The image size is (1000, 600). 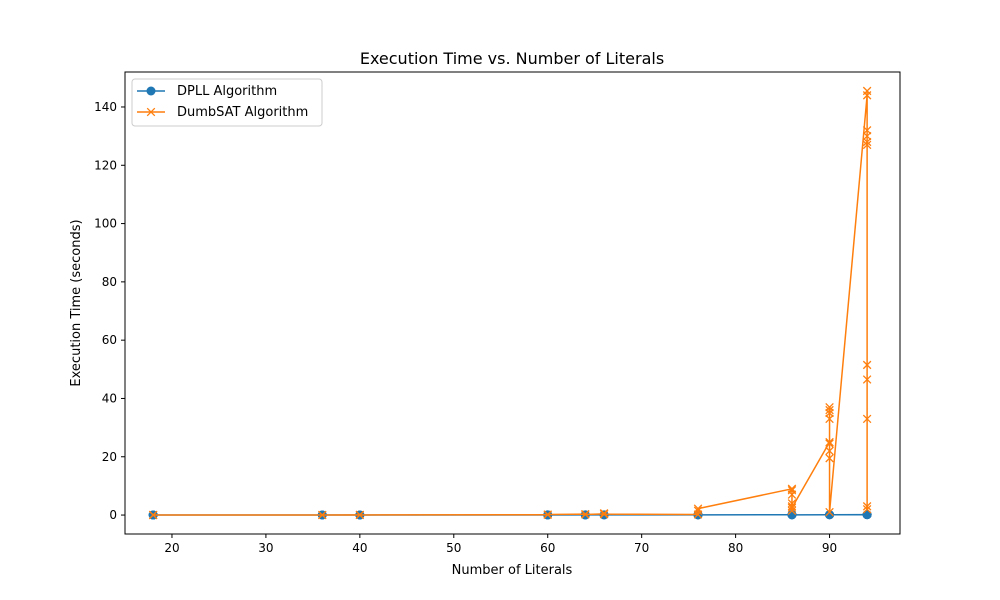 What do you see at coordinates (547, 548) in the screenshot?
I see `x-tick-label: 60` at bounding box center [547, 548].